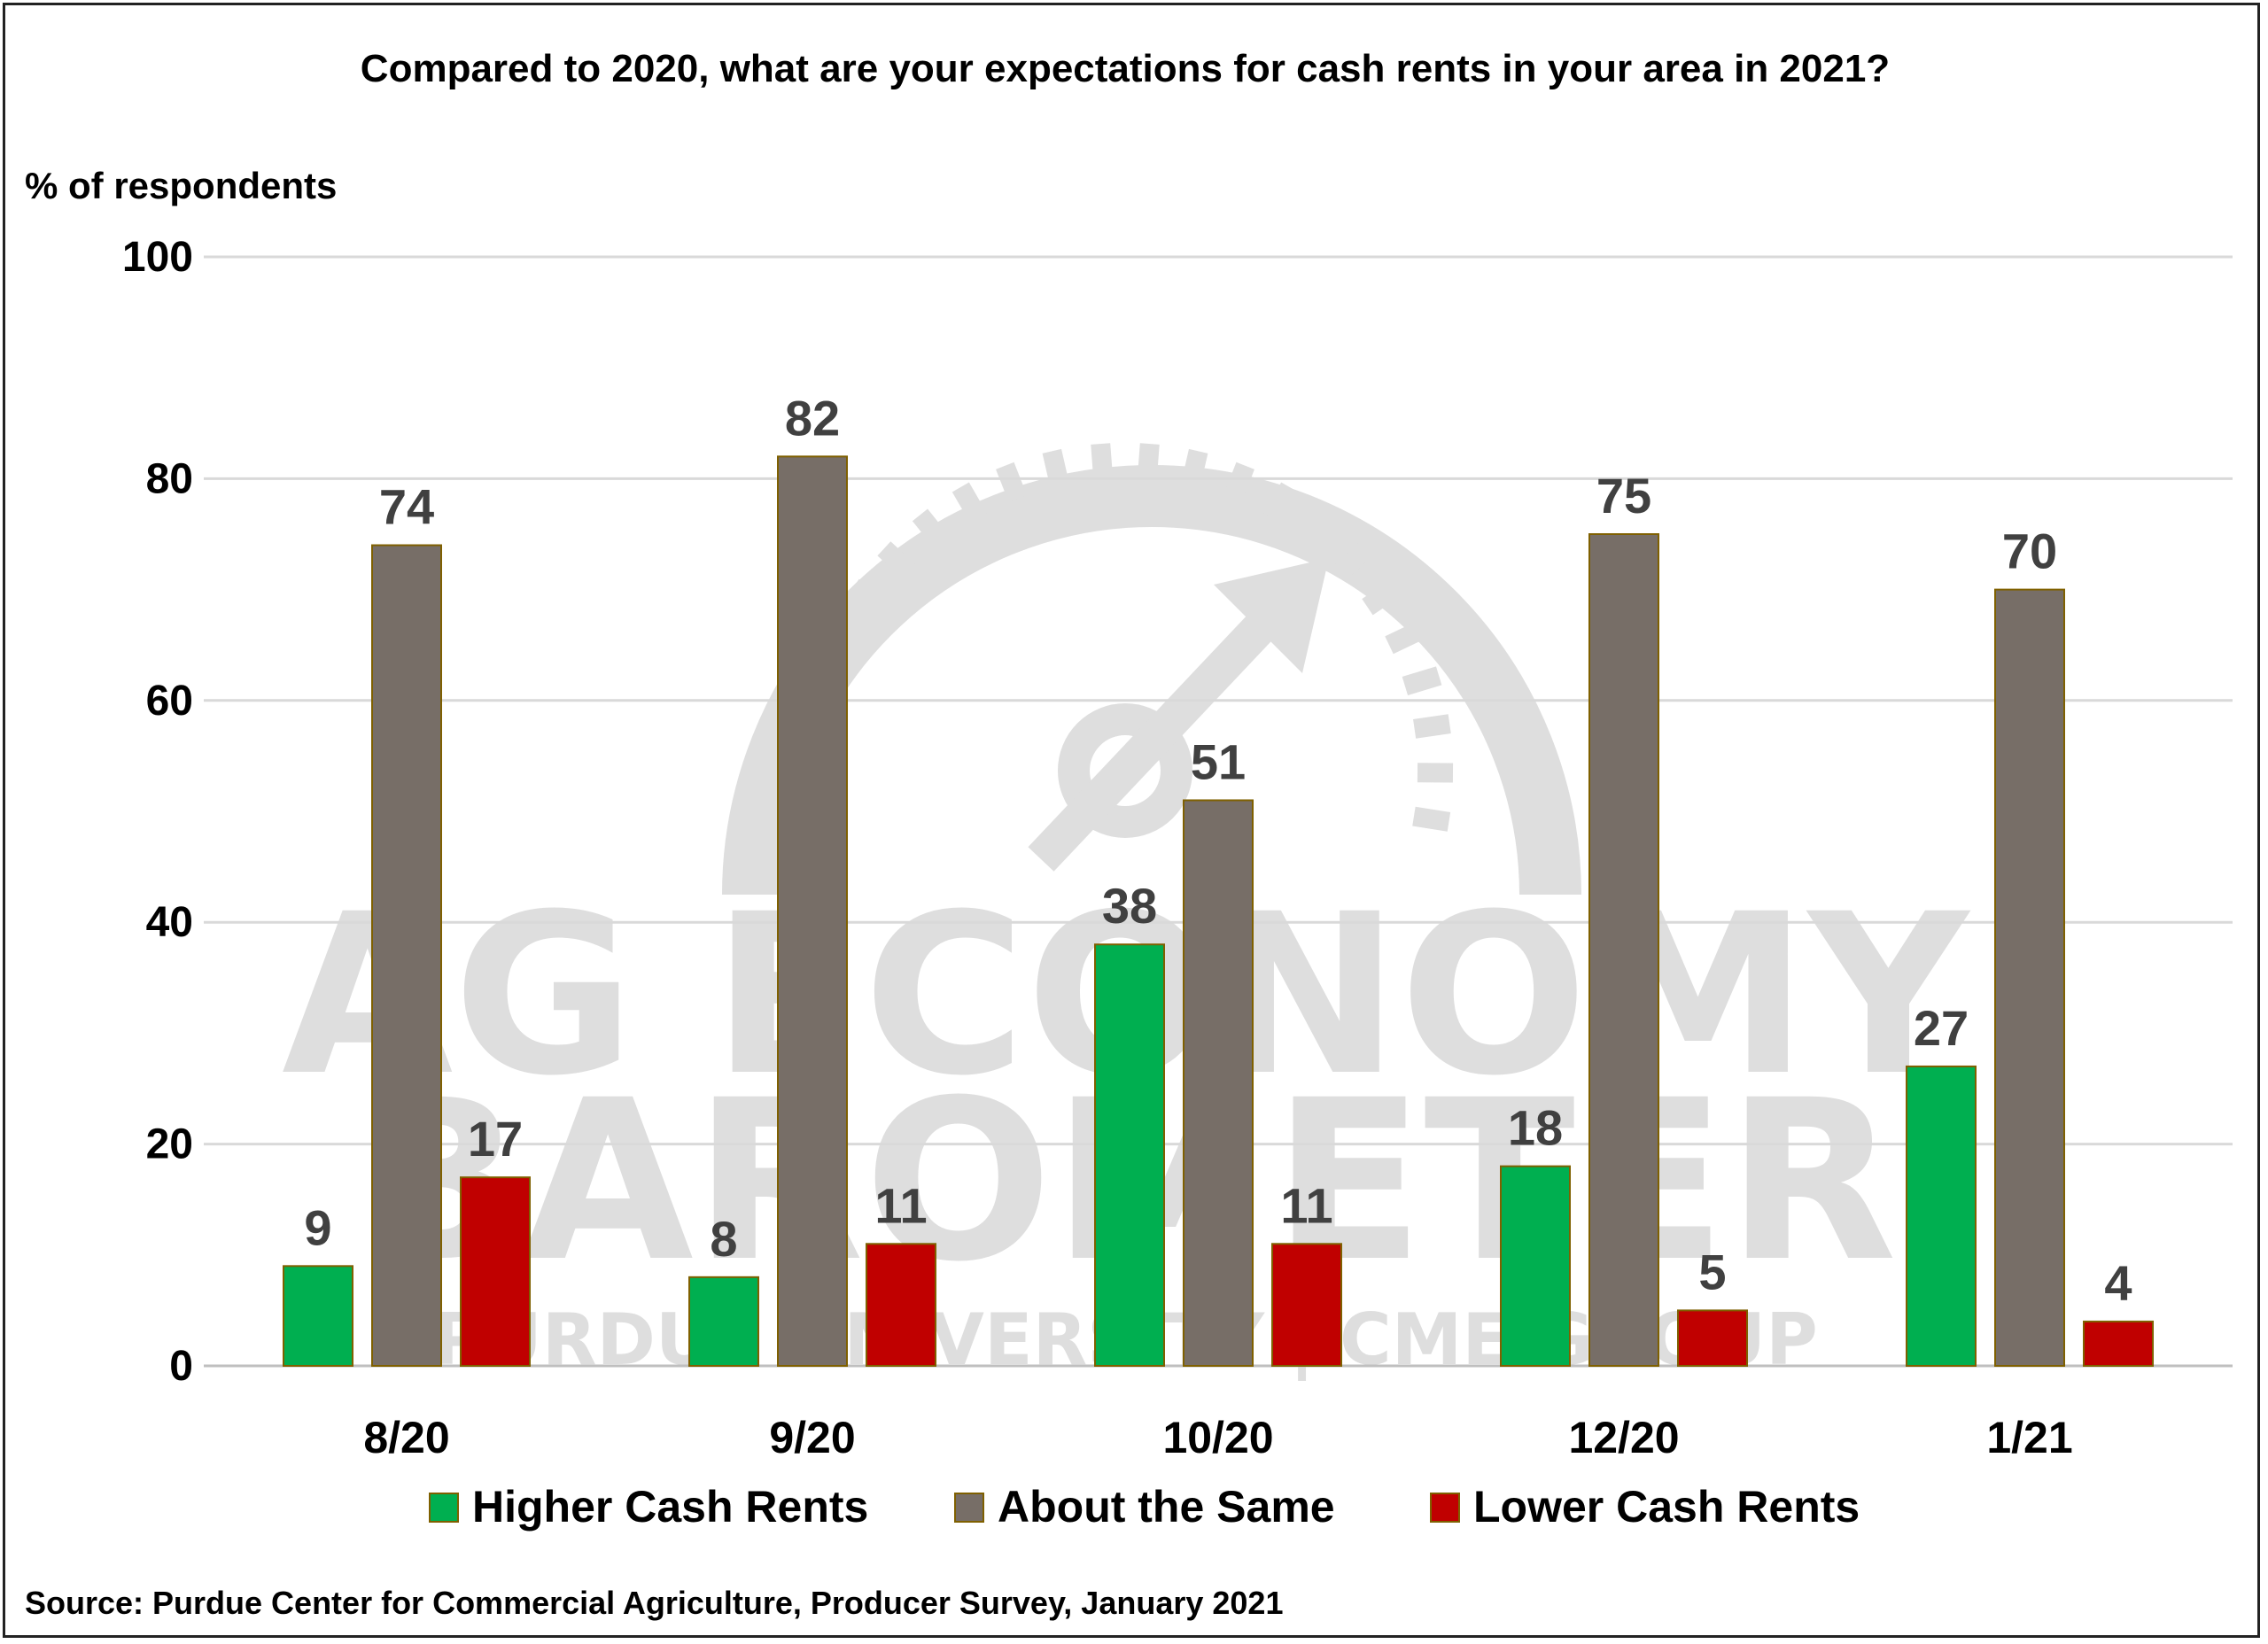  I want to click on data-label: 17, so click(495, 1139).